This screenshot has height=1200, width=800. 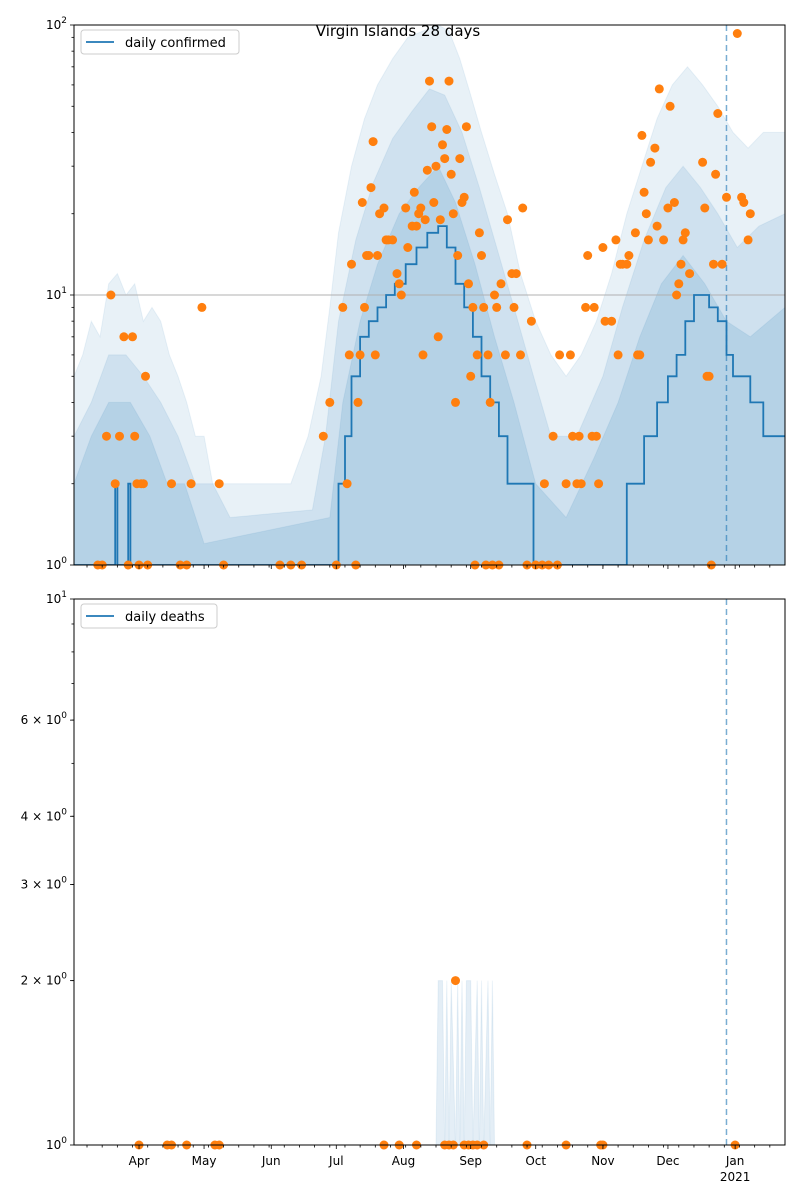 What do you see at coordinates (535, 1161) in the screenshot?
I see `x-tick-label: Oct` at bounding box center [535, 1161].